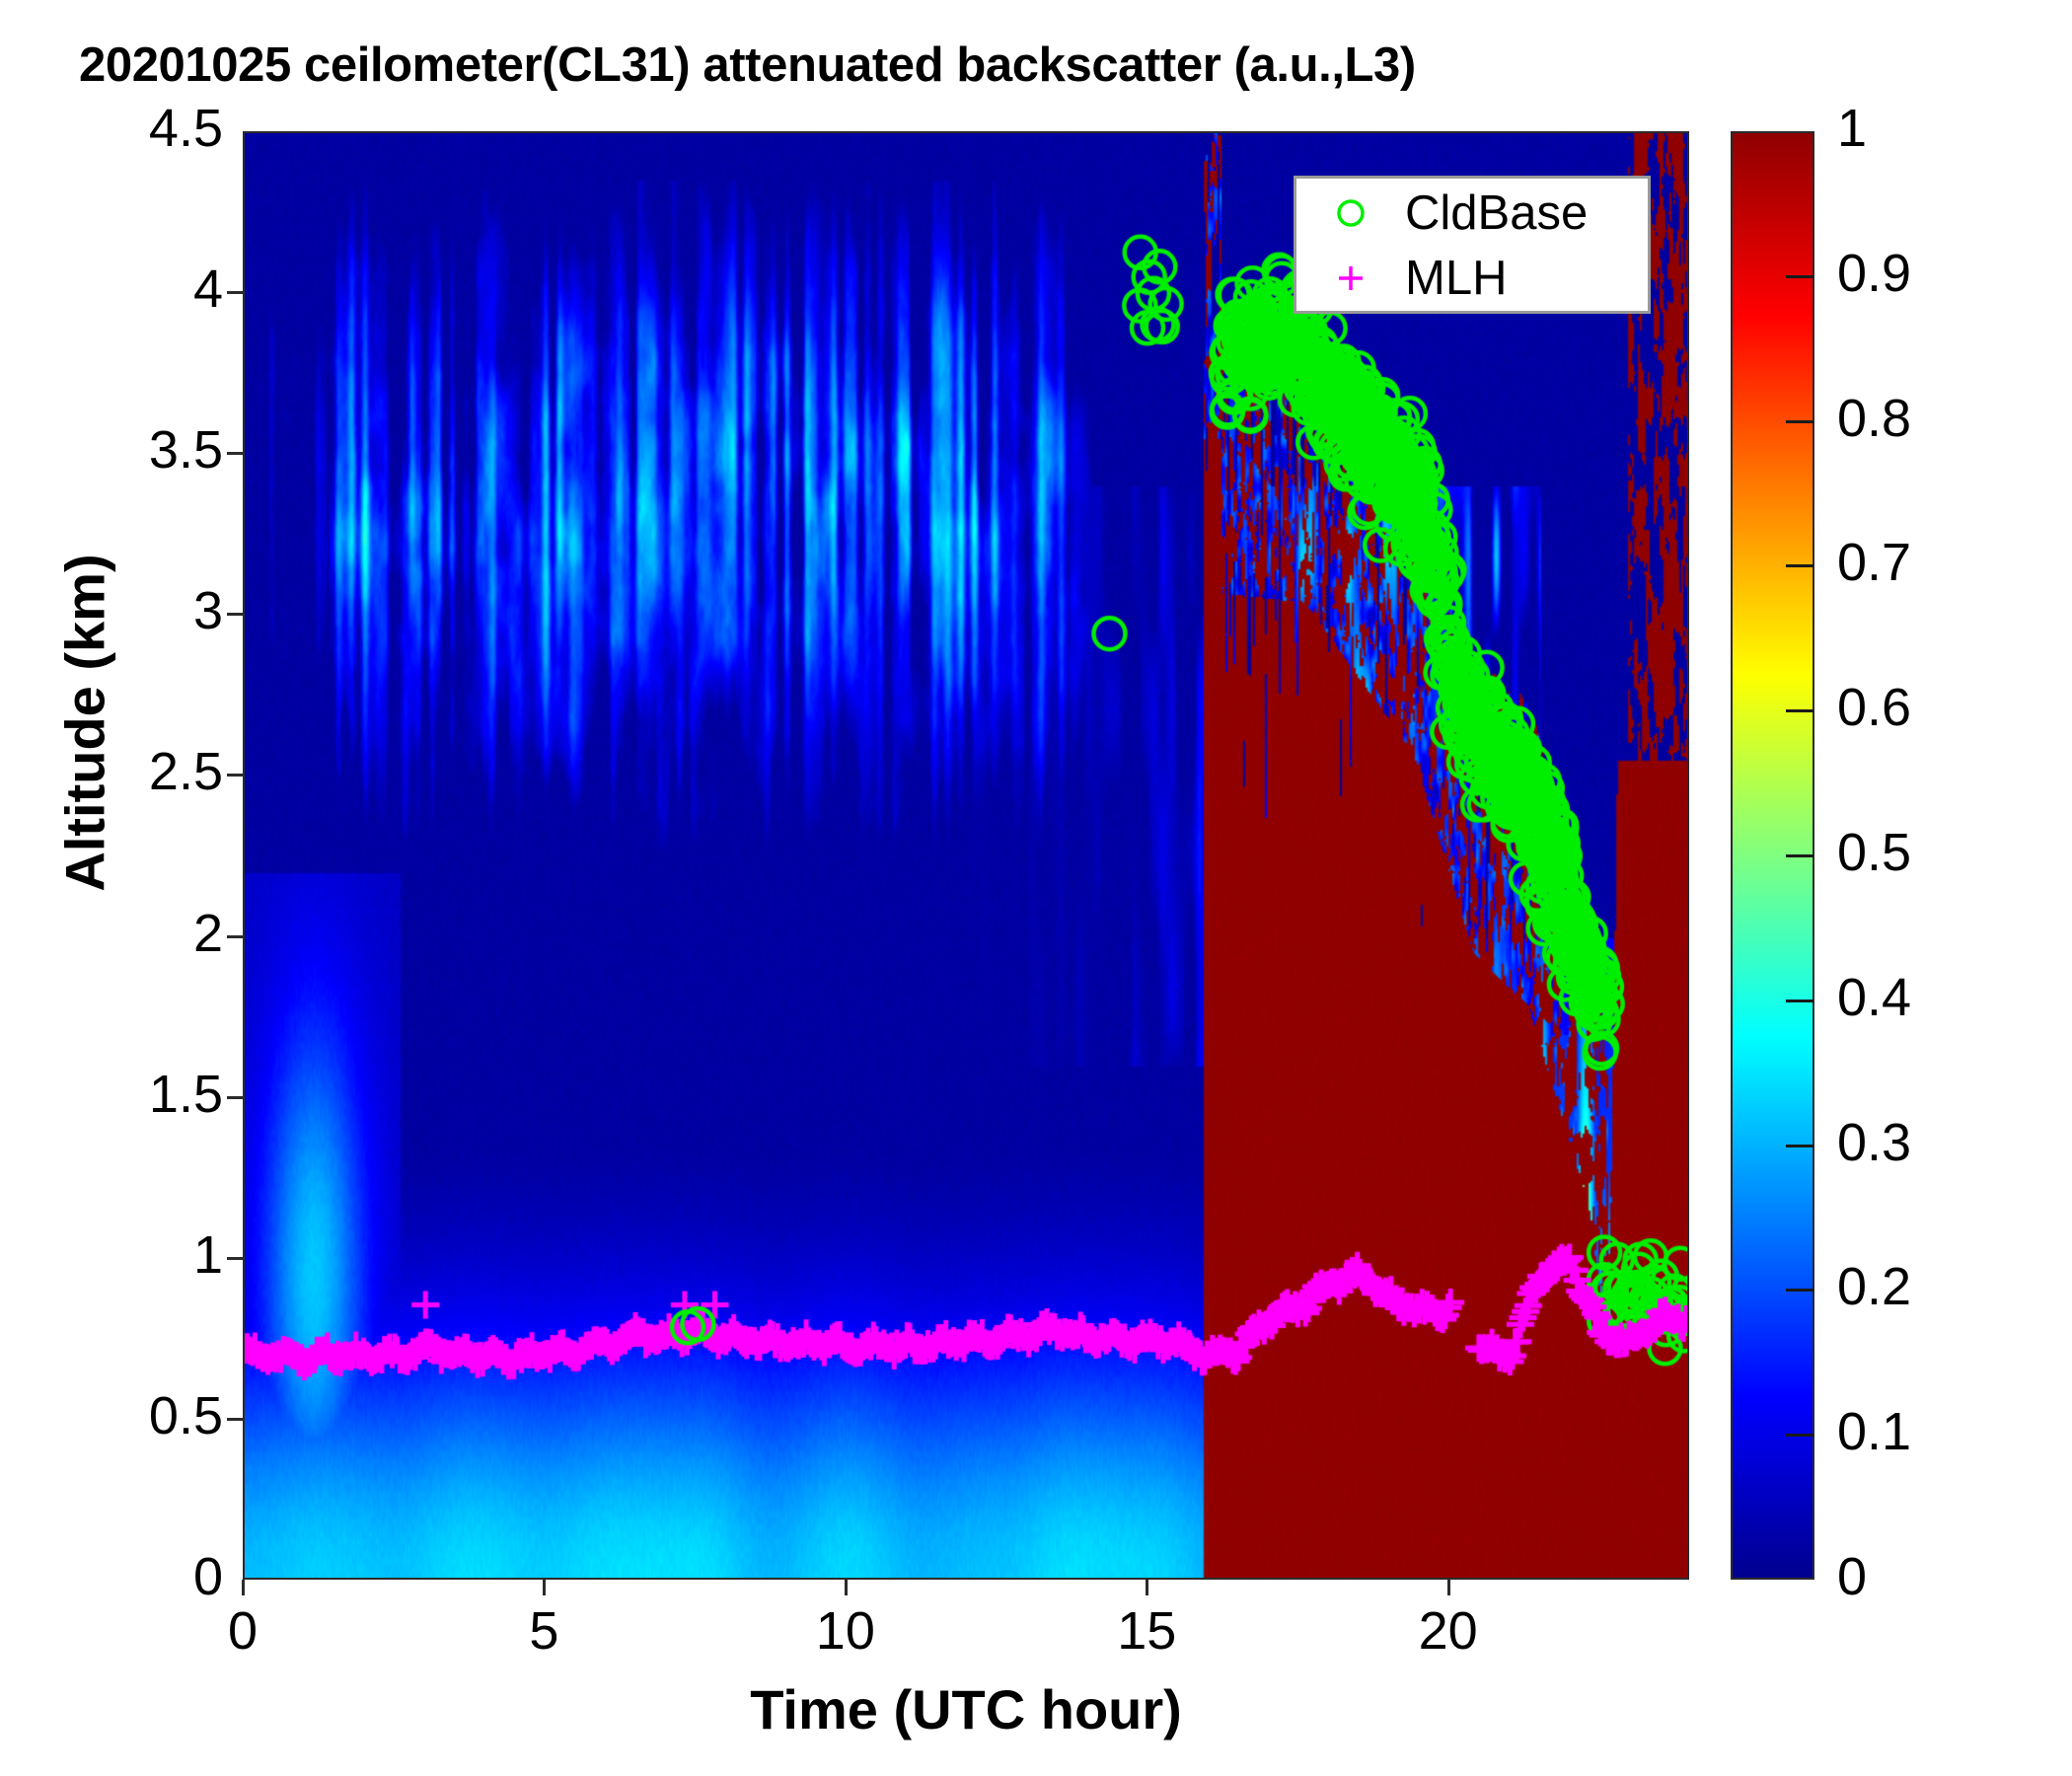  I want to click on colorbar-tick-label: 0.4, so click(1875, 997).